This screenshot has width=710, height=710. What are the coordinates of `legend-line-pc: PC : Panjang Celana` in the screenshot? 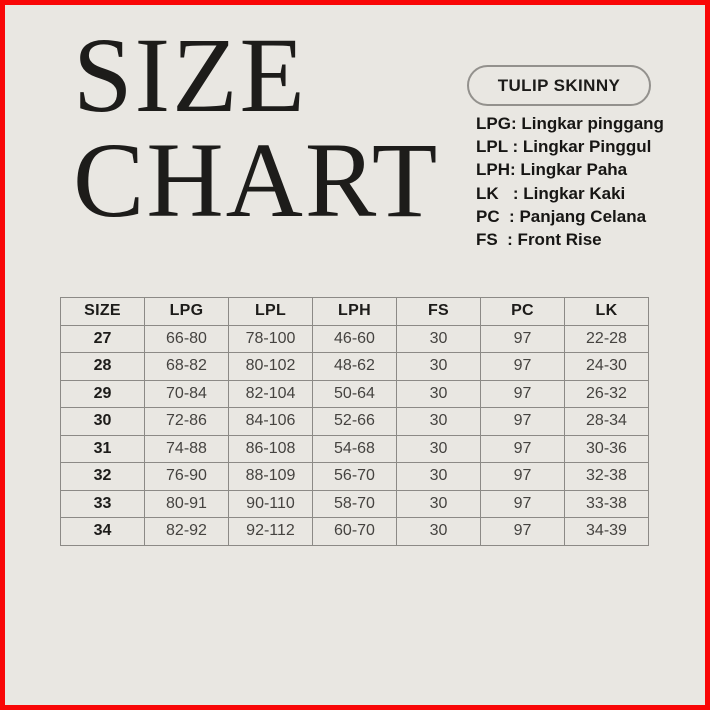 It's located at (561, 216).